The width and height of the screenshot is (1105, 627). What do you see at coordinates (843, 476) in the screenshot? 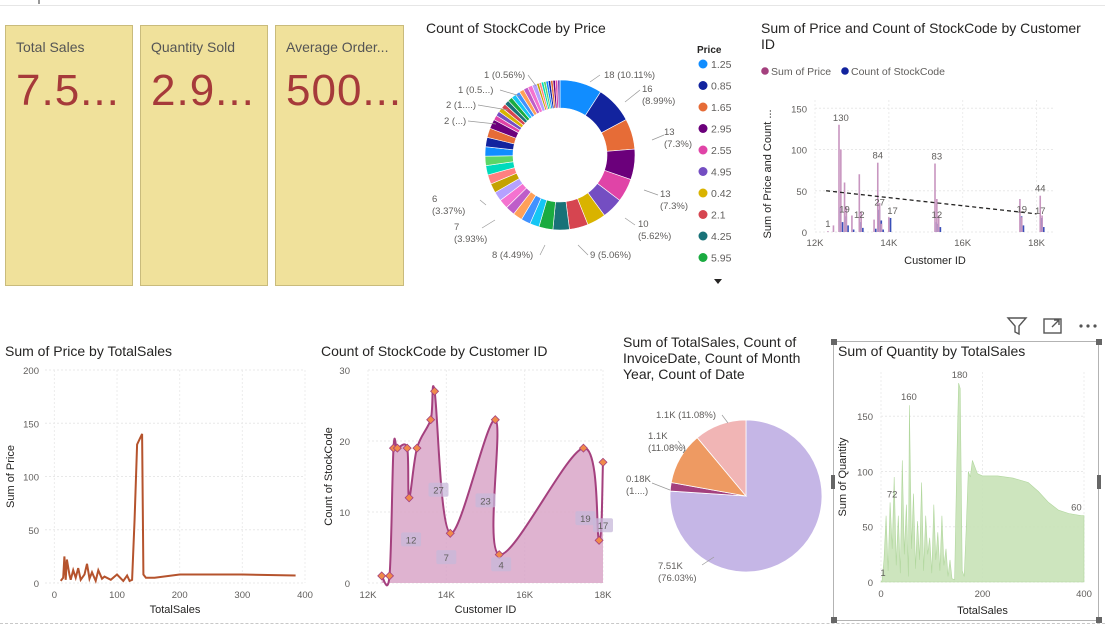
I see `y-axis-title: Sum of Quantity` at bounding box center [843, 476].